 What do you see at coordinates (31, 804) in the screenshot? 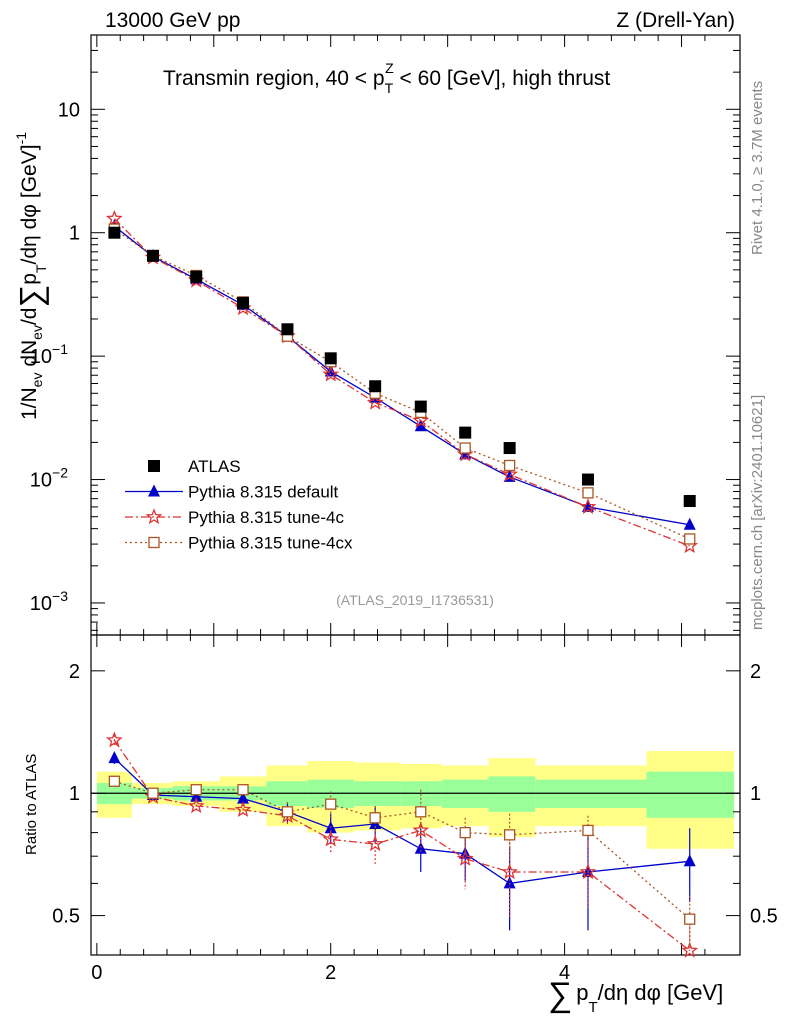
I see `y-axis-title-ratio: Ratio to ATLAS` at bounding box center [31, 804].